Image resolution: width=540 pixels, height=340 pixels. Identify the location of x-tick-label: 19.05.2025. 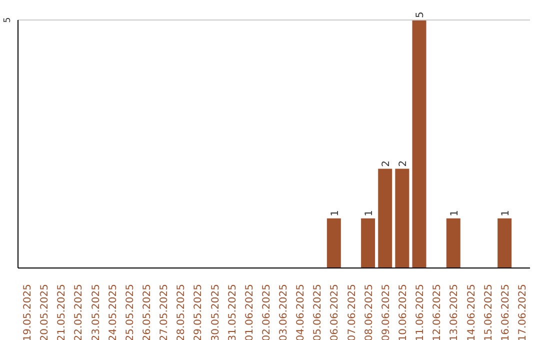
(28, 312).